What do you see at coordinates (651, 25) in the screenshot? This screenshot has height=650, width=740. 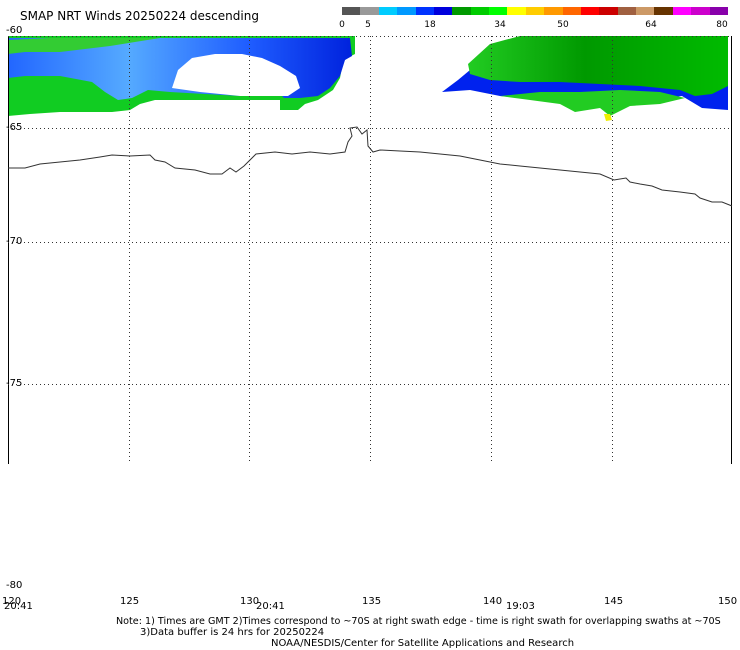 I see `colorbar-label: 64` at bounding box center [651, 25].